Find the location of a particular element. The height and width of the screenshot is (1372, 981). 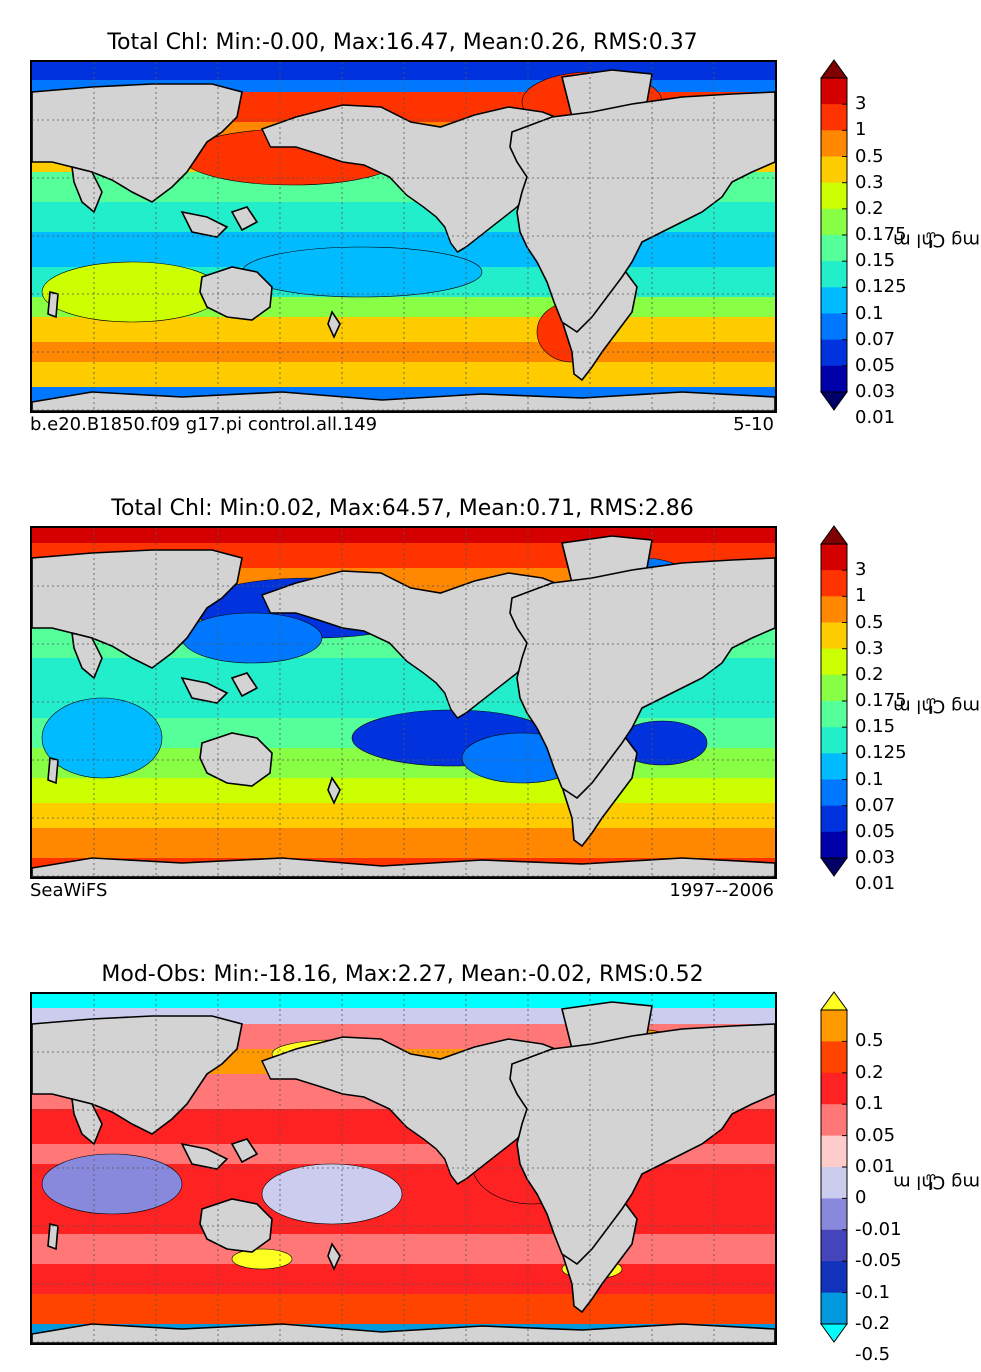

colorbar-tick-label: 0.5 is located at coordinates (869, 156).